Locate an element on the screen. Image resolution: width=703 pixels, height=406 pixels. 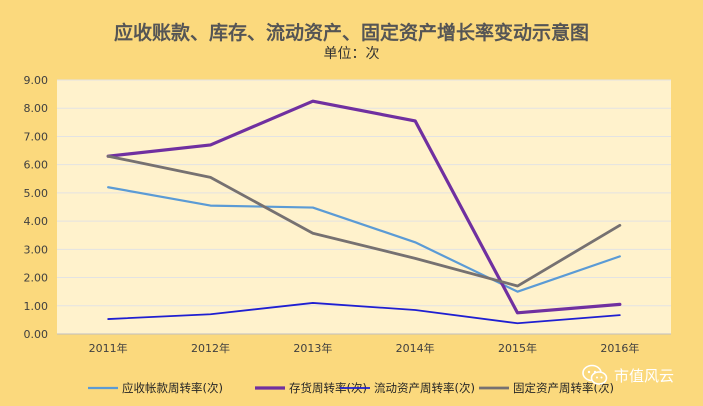
x-tick-label: 2013年 is located at coordinates (312, 348).